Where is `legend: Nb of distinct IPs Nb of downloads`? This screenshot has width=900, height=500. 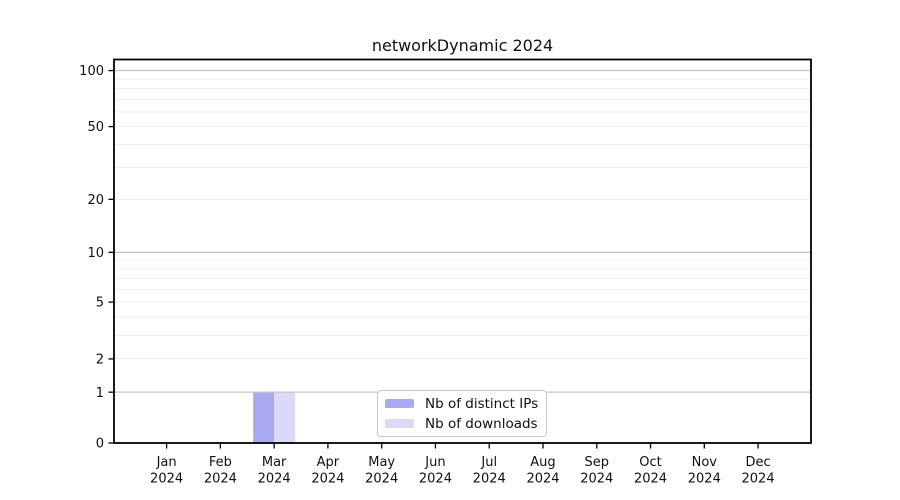 legend: Nb of distinct IPs Nb of downloads is located at coordinates (462, 413).